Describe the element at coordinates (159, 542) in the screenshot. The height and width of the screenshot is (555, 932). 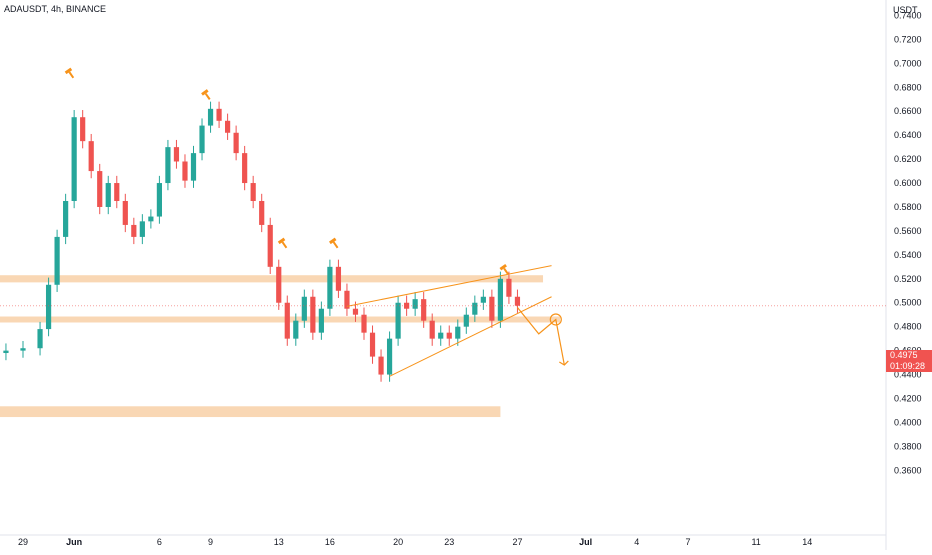
I see `x-tick-label: 6` at that location.